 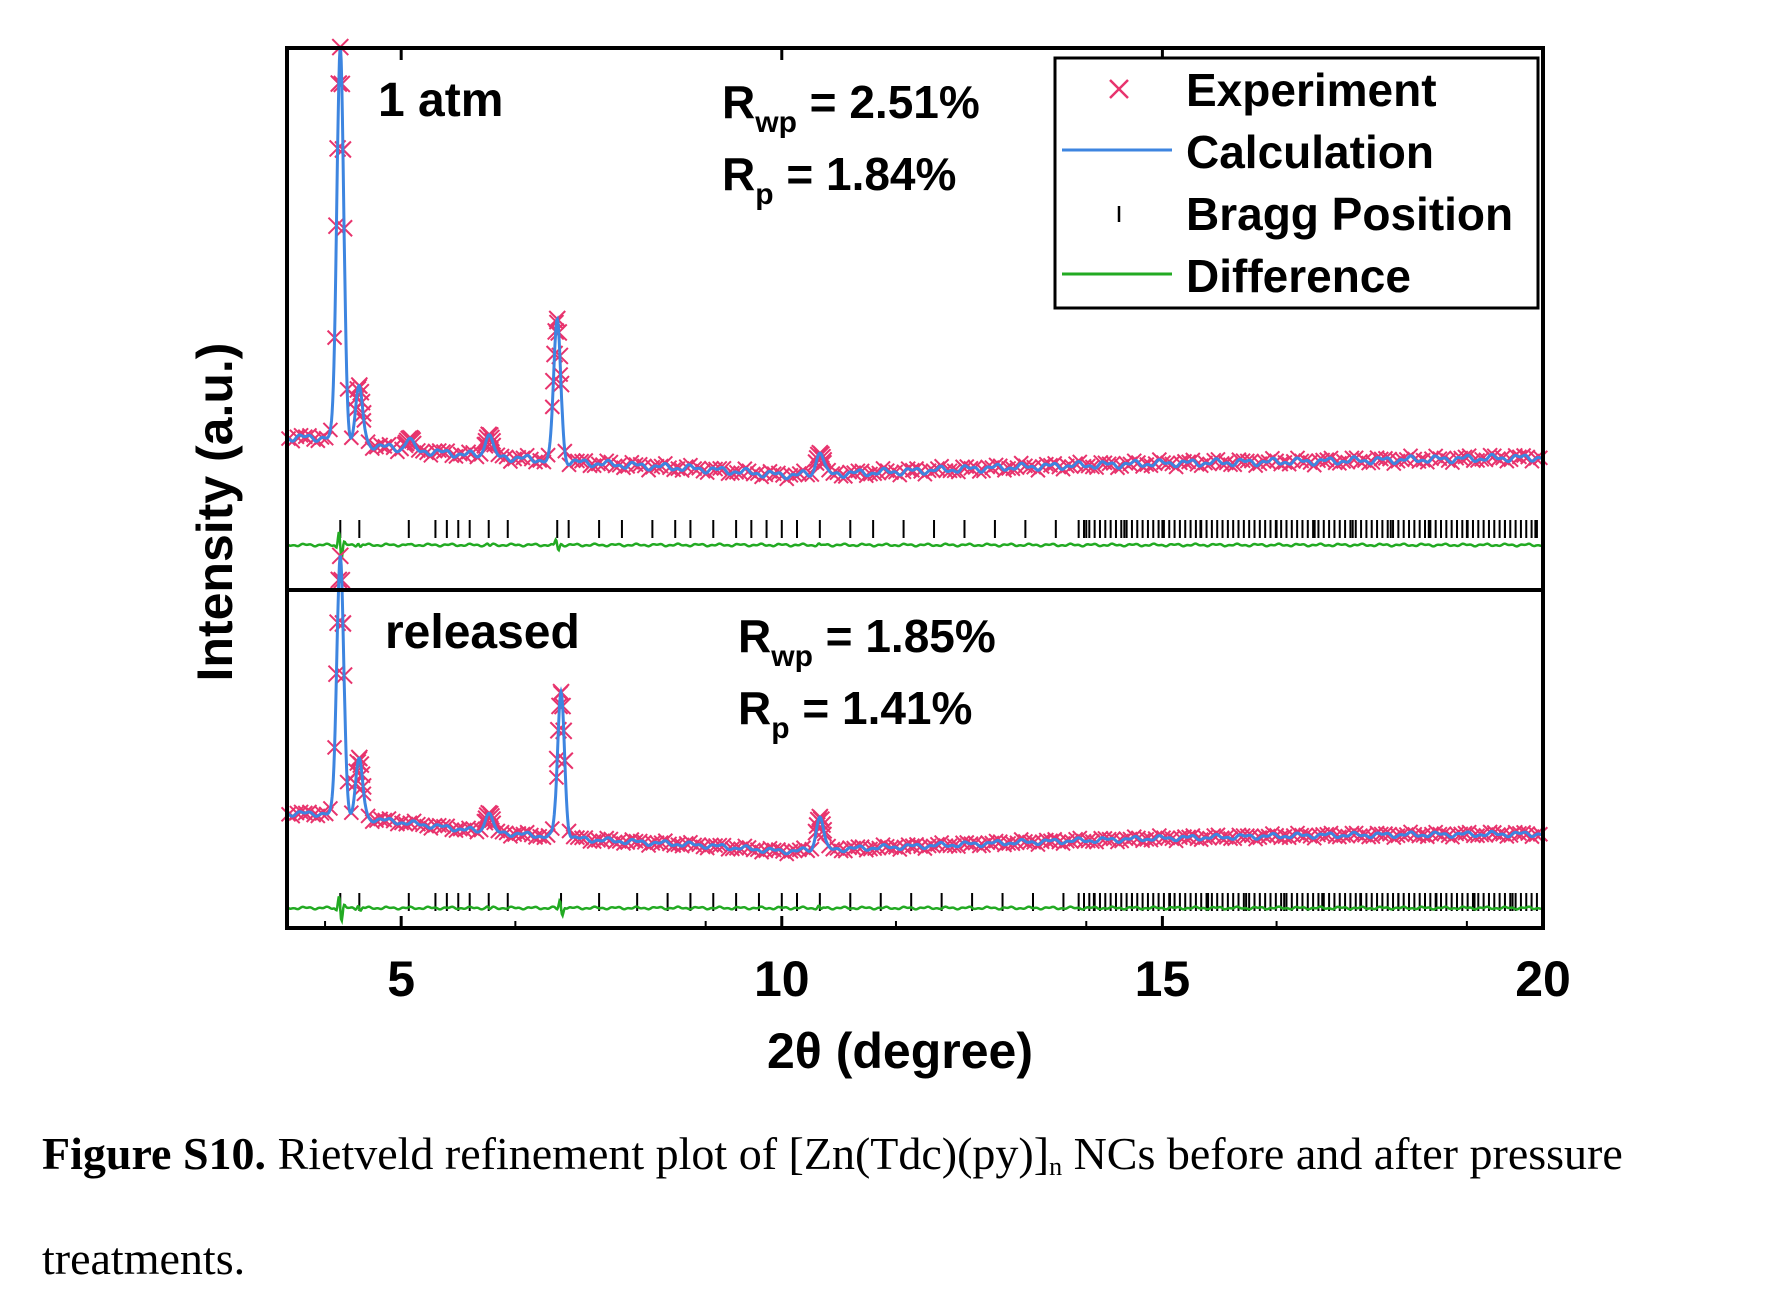 What do you see at coordinates (938, 529) in the screenshot?
I see `bragg-positions` at bounding box center [938, 529].